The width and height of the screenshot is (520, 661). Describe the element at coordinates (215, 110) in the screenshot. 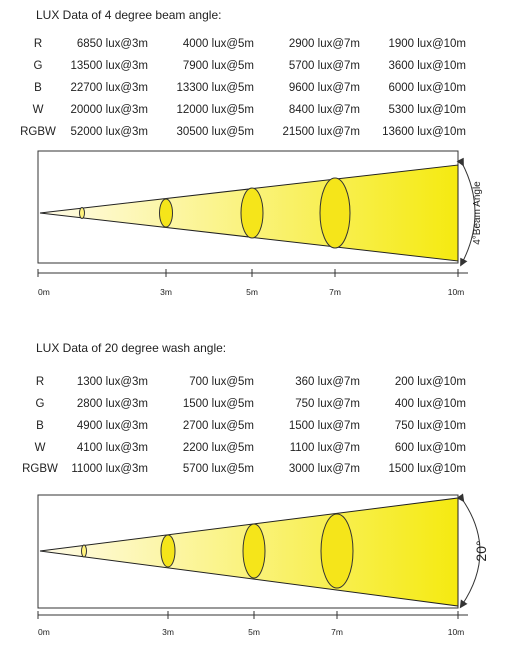

I see `value-5m: 12000 lux@5m` at that location.